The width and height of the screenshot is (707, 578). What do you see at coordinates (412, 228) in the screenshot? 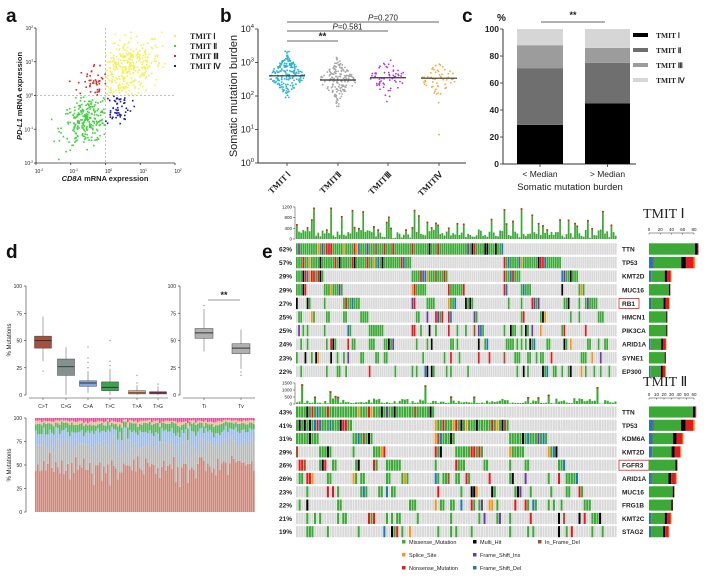
I see `tmb-bar-tip` at bounding box center [412, 228].